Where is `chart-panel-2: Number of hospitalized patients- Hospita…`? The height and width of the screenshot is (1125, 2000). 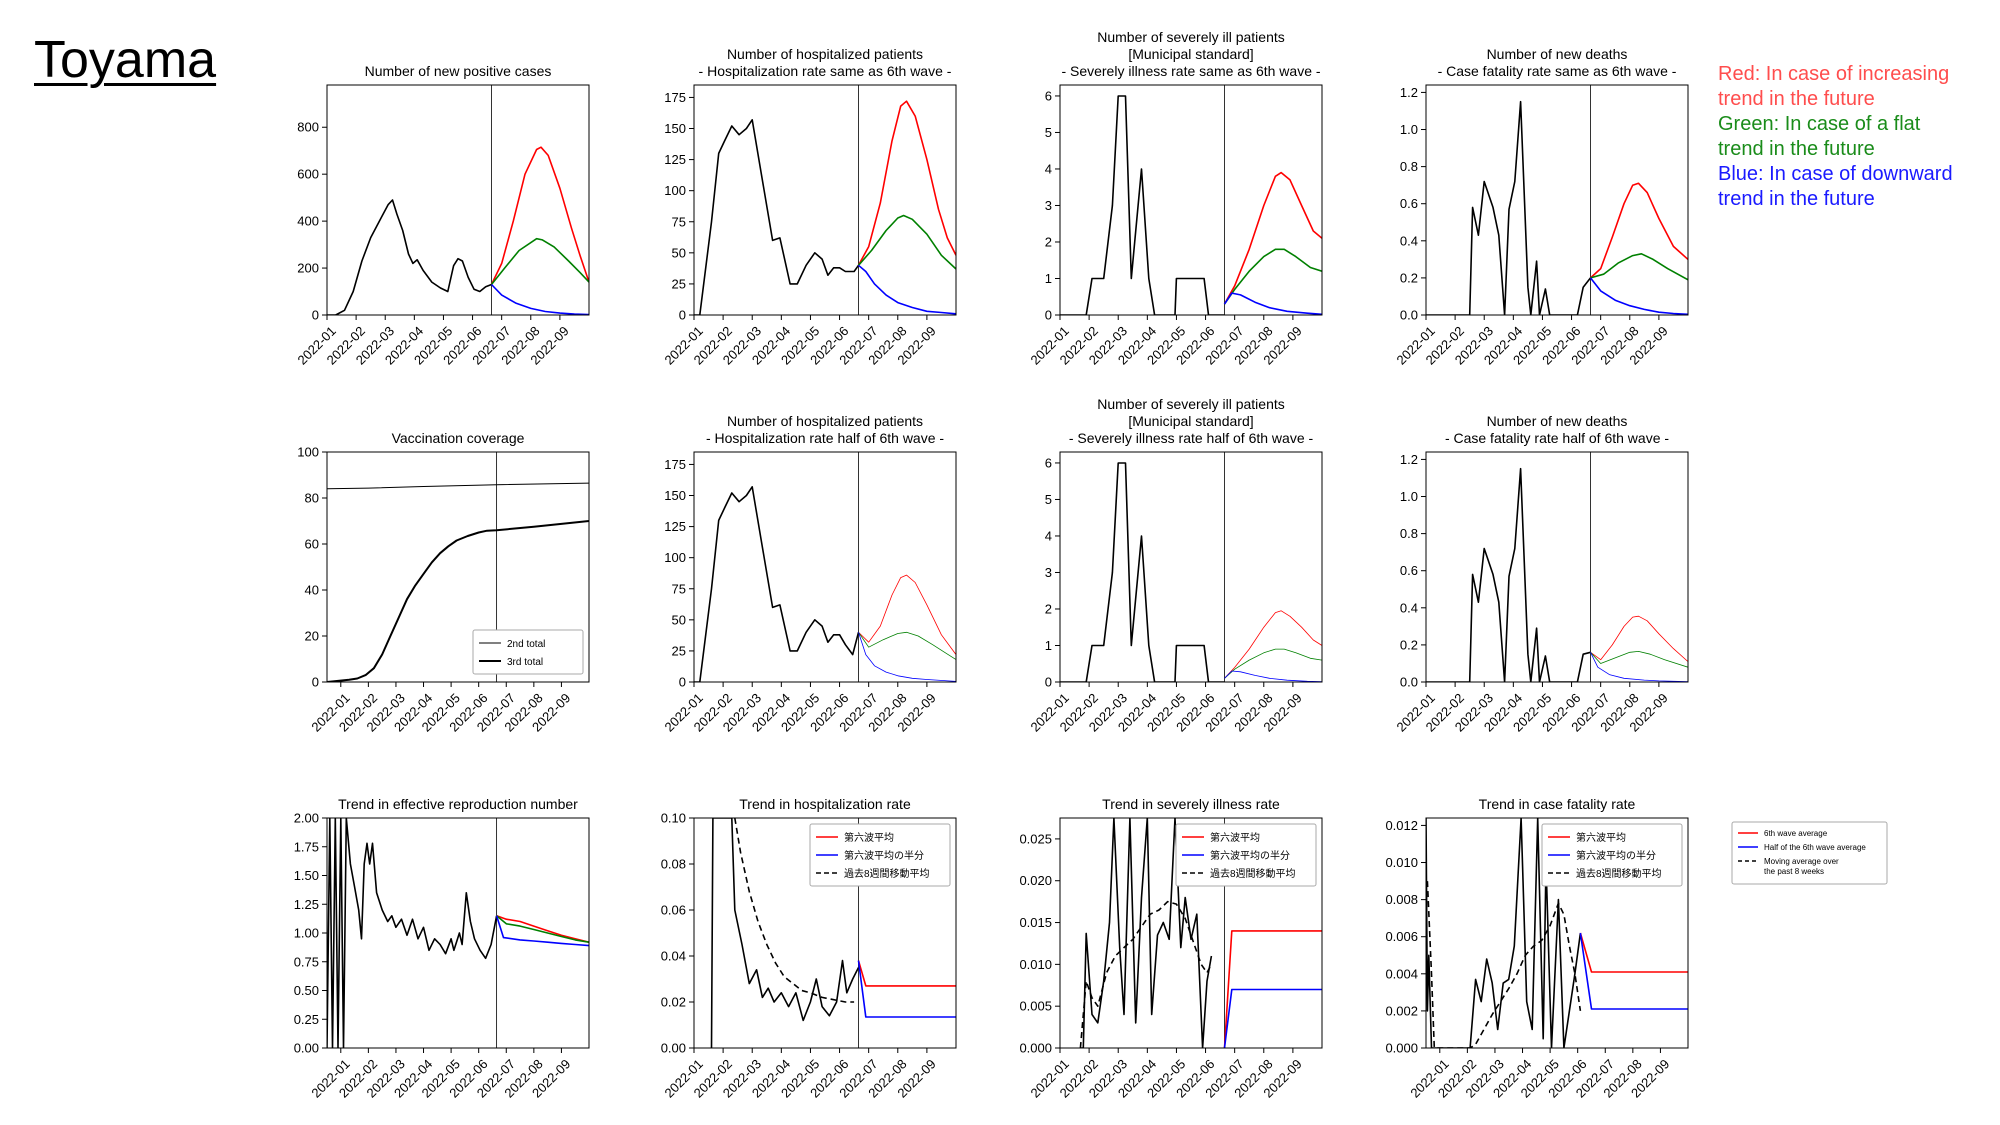
chart-panel-2: Number of hospitalized patients- Hospita… is located at coordinates (809, 207).